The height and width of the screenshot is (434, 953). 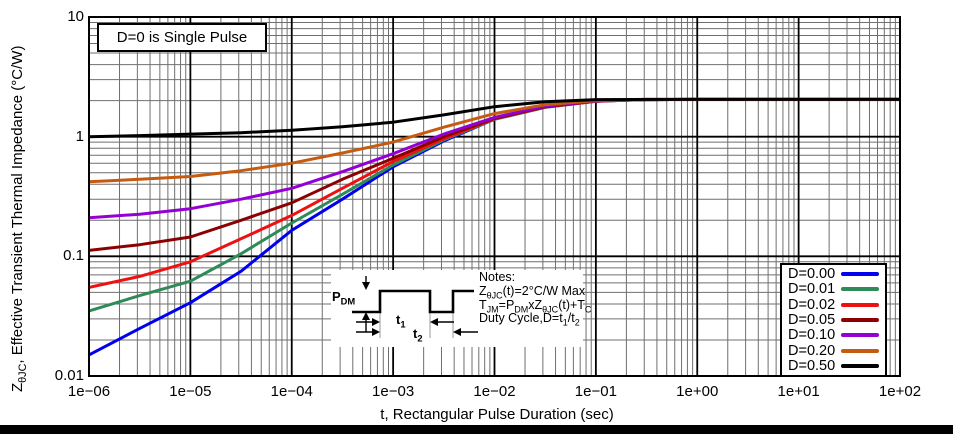 What do you see at coordinates (497, 277) in the screenshot?
I see `note-line: Notes:` at bounding box center [497, 277].